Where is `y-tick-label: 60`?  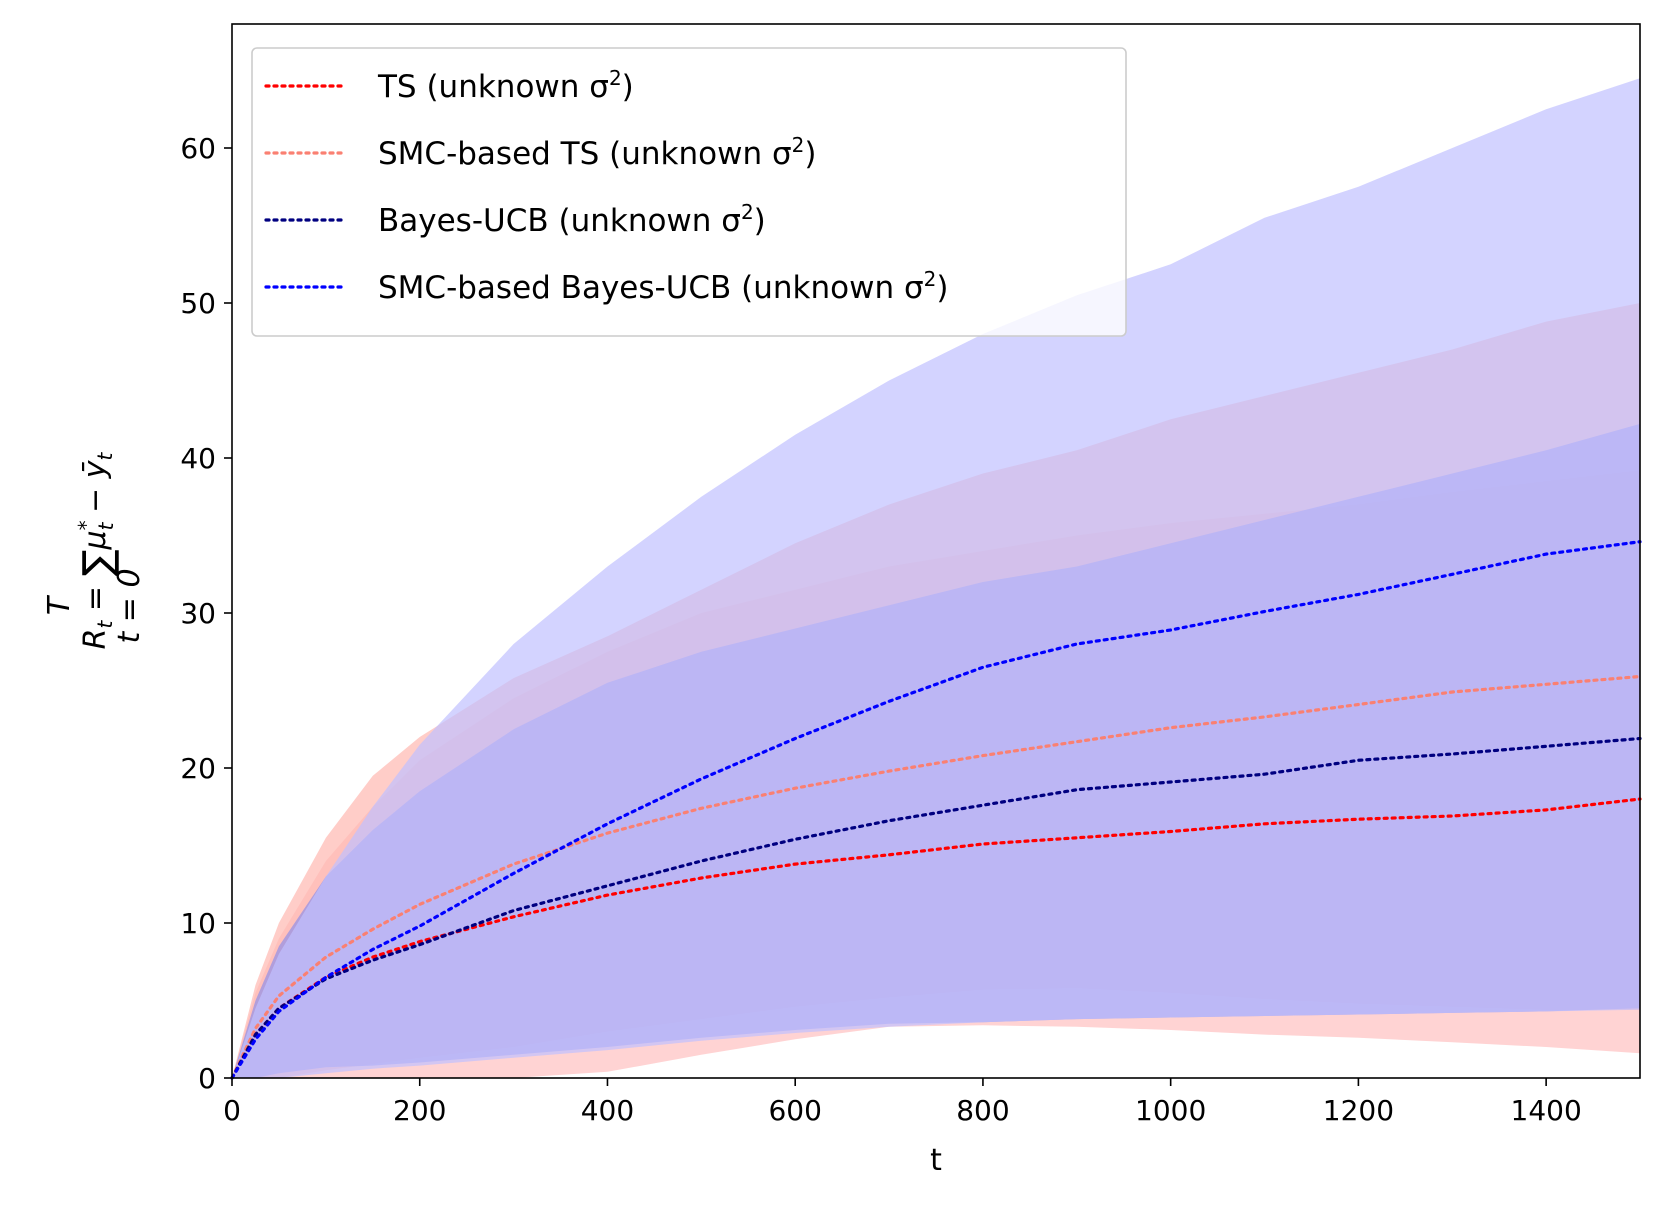
y-tick-label: 60 is located at coordinates (198, 148).